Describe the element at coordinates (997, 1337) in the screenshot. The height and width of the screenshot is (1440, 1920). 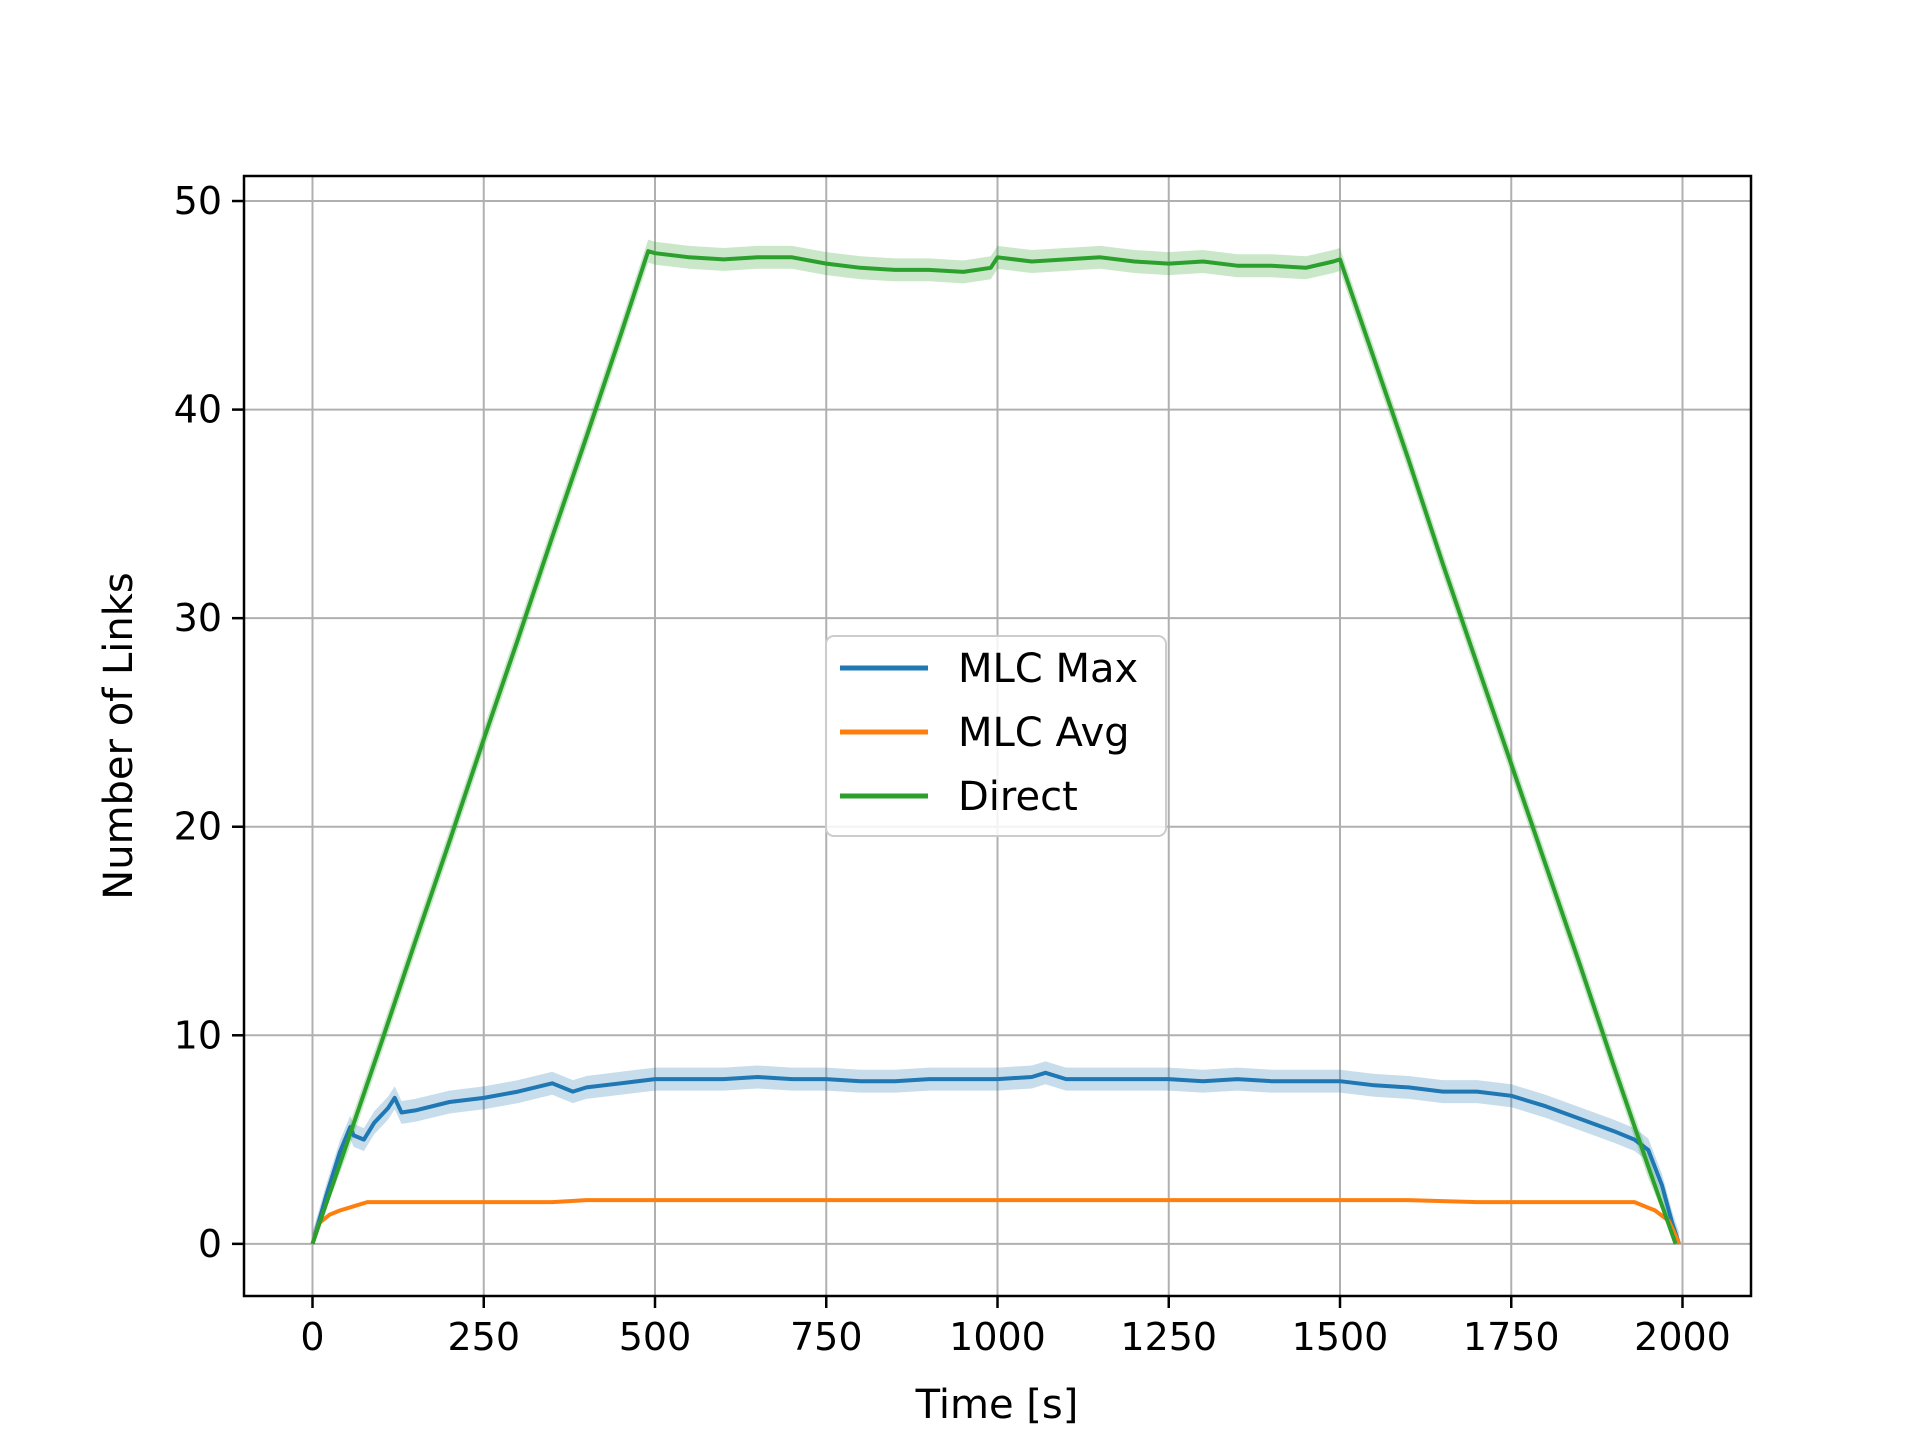
I see `x-tick-label: 1000` at that location.